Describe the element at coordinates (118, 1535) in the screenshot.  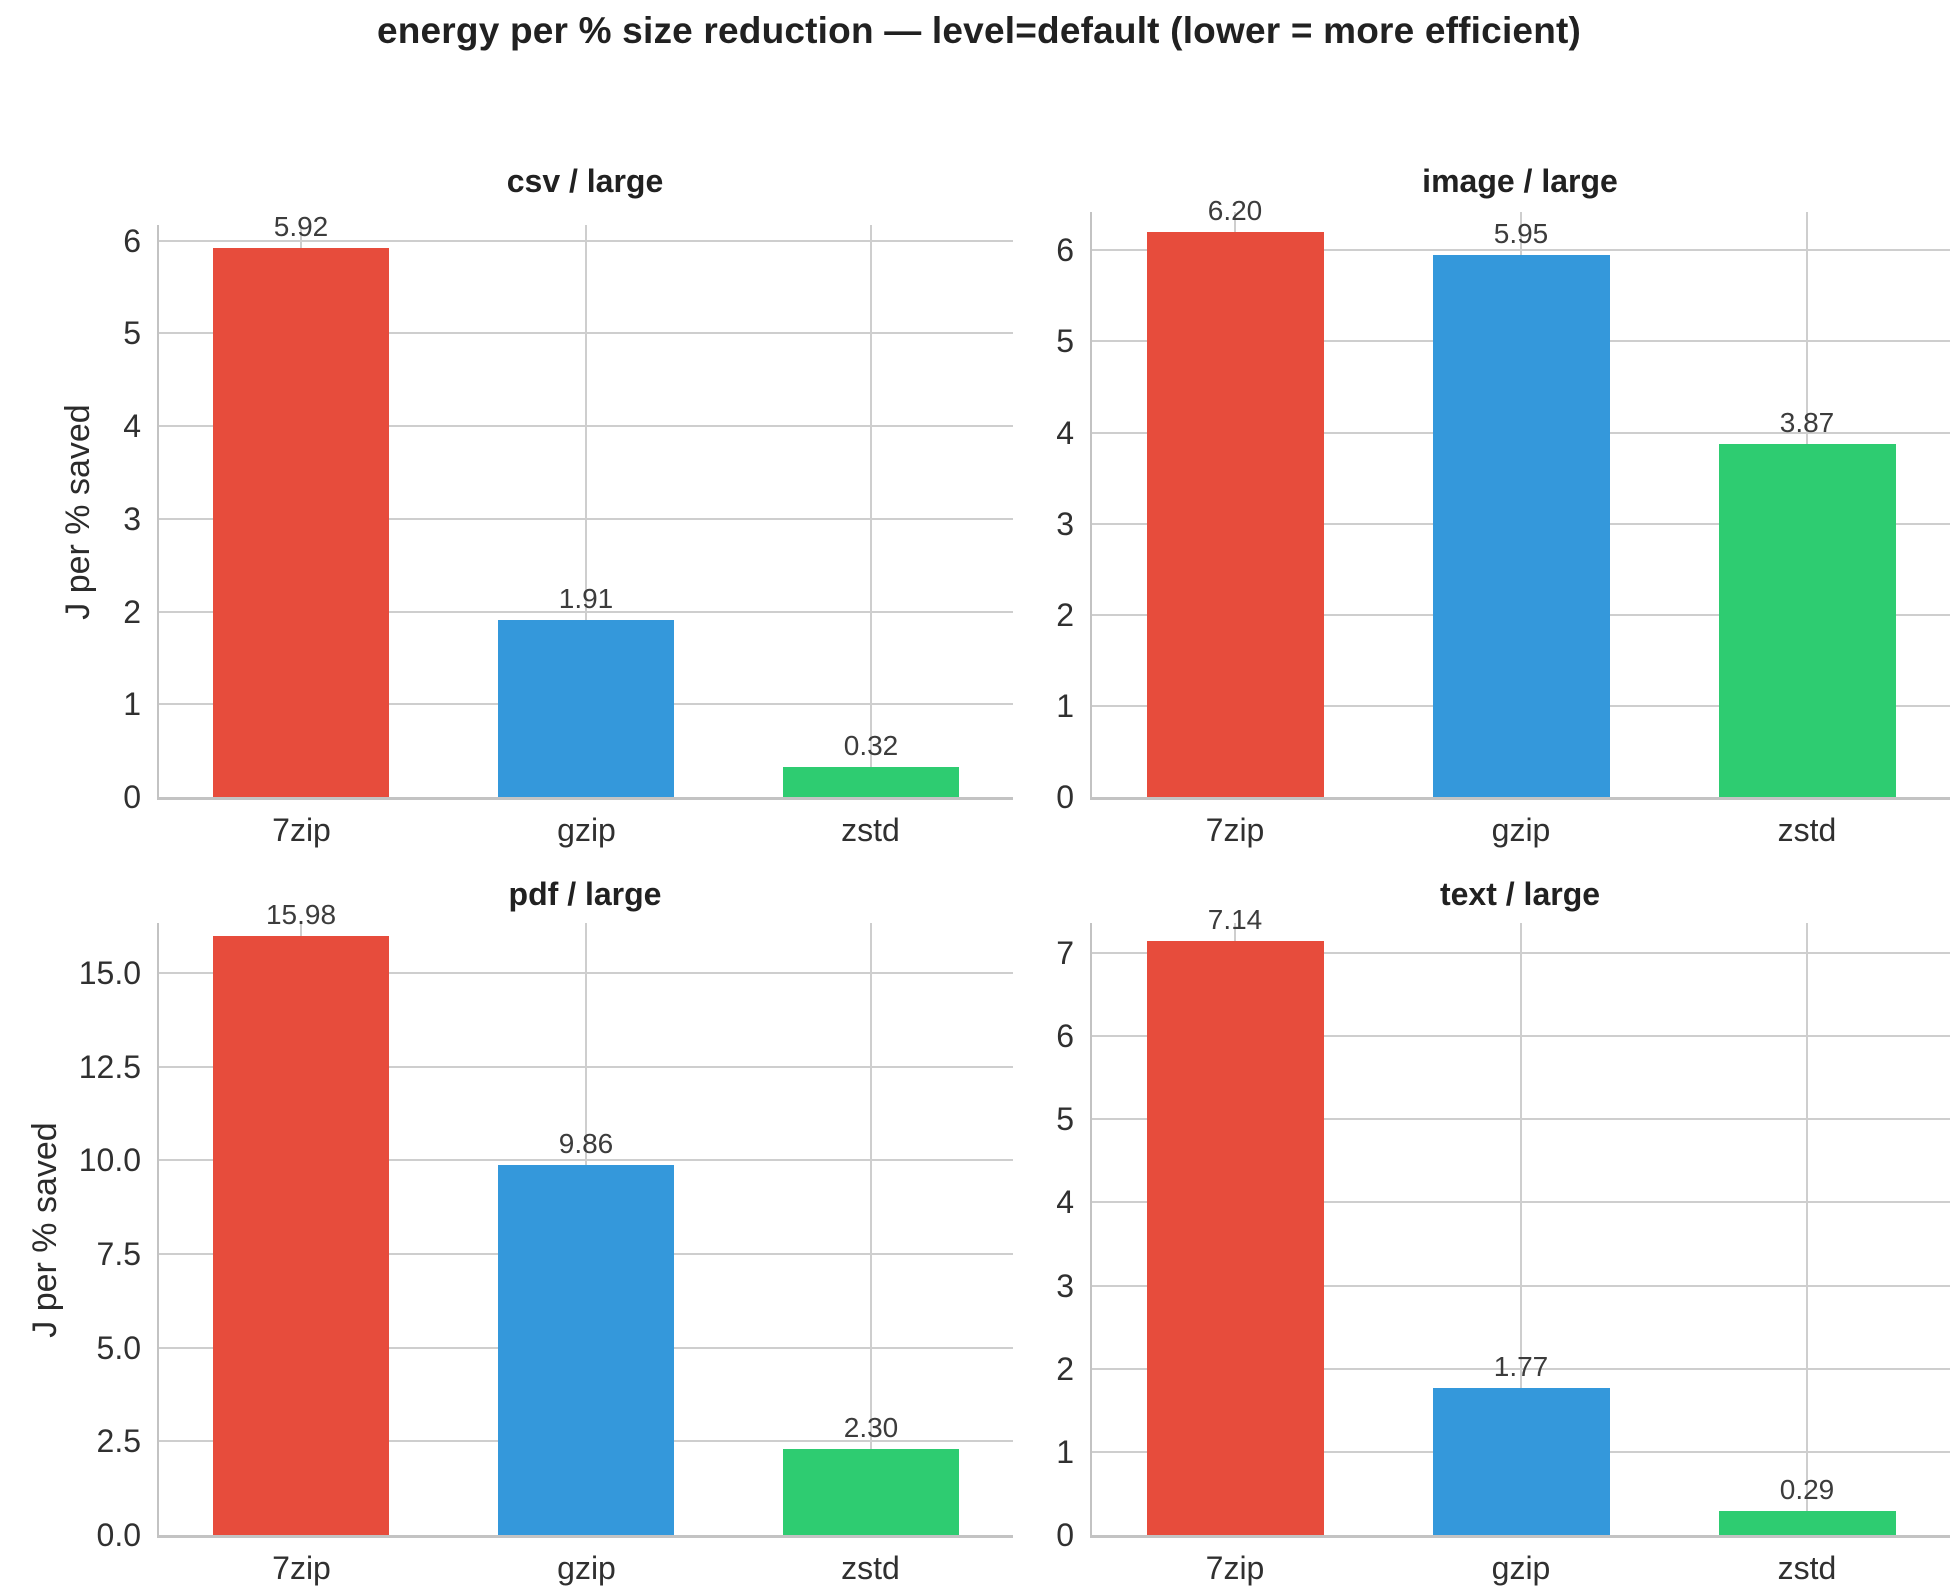
I see `y-tick-label: 0.0` at that location.